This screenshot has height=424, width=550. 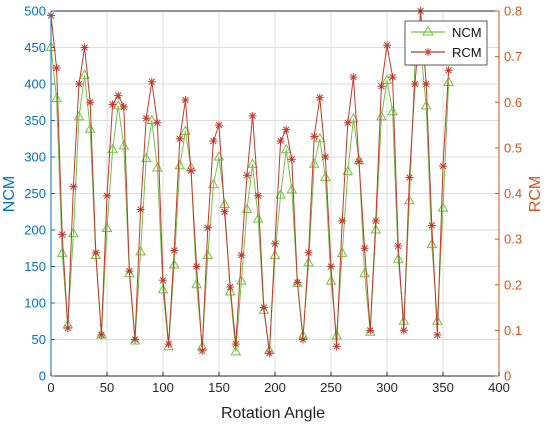 I want to click on y-axis-left-label: NCM, so click(x=9, y=194).